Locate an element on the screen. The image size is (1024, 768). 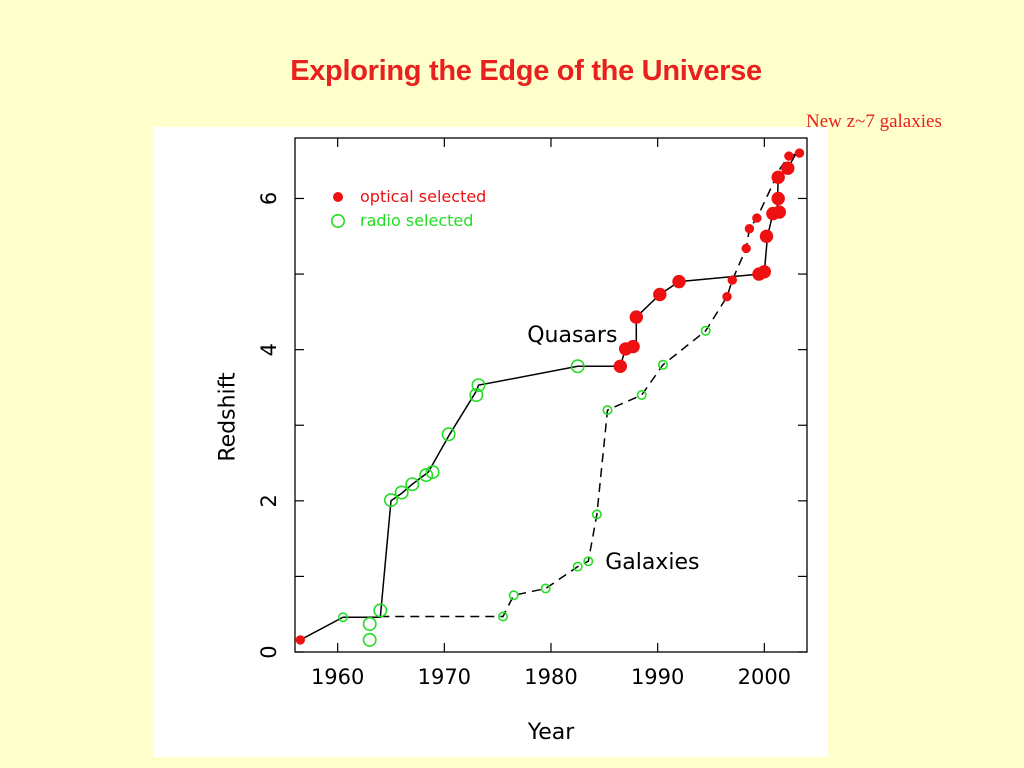
x-tick-label: 1990 is located at coordinates (657, 677).